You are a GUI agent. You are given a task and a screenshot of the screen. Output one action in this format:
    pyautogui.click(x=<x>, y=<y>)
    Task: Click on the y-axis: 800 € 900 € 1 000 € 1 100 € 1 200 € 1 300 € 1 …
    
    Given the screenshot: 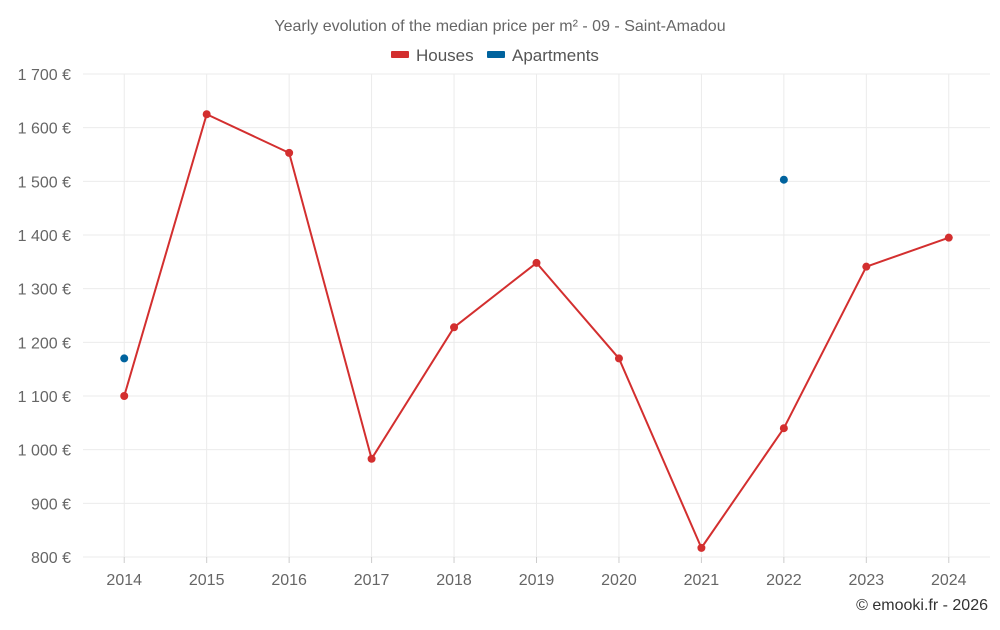 What is the action you would take?
    pyautogui.click(x=44, y=317)
    